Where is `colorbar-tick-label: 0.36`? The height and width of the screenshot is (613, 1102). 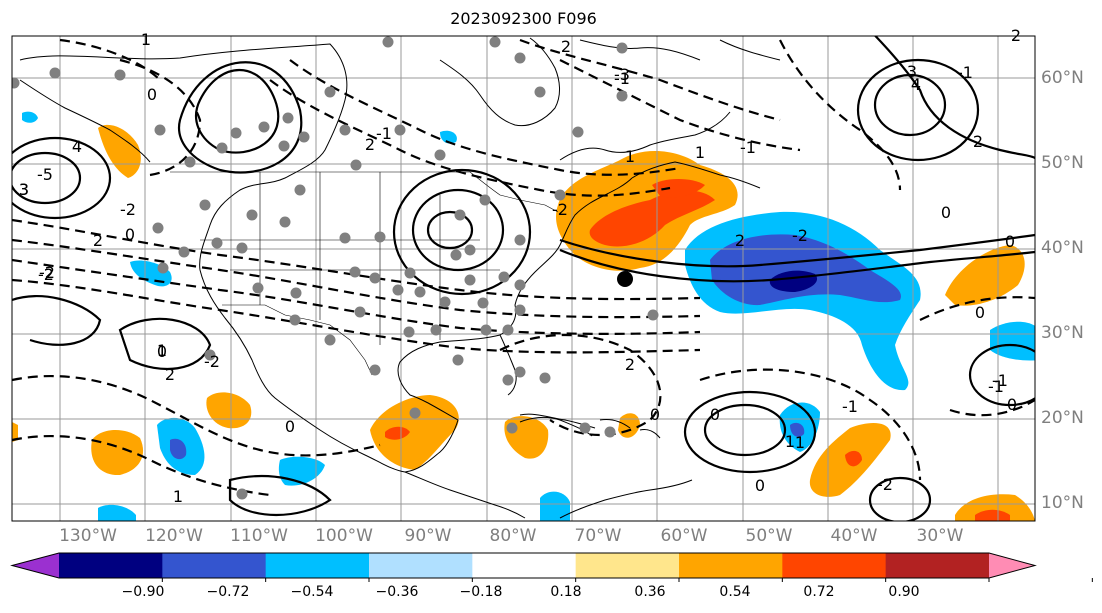 colorbar-tick-label: 0.36 is located at coordinates (650, 592).